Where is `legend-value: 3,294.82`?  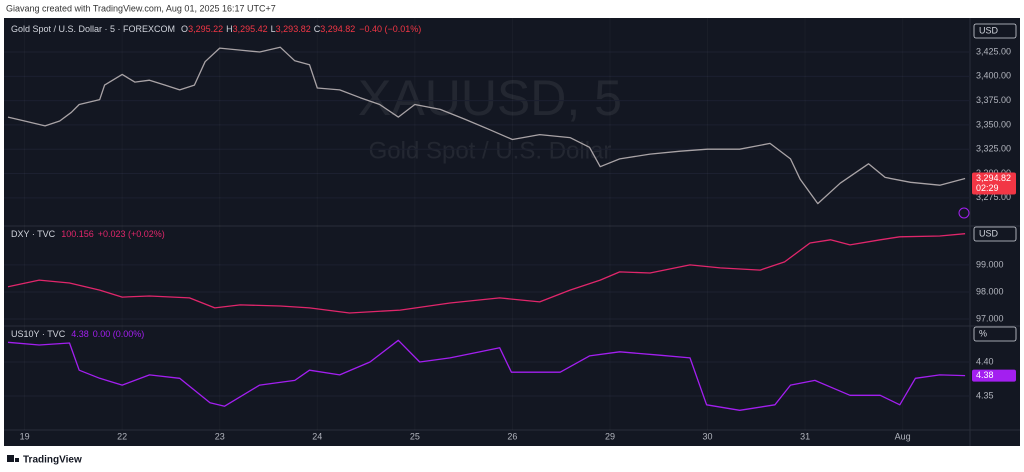
legend-value: 3,294.82 is located at coordinates (337, 29).